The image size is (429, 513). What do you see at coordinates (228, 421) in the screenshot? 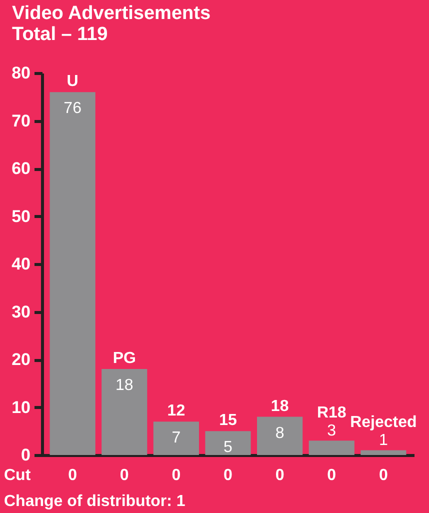
I see `x-tick-label: 15` at bounding box center [228, 421].